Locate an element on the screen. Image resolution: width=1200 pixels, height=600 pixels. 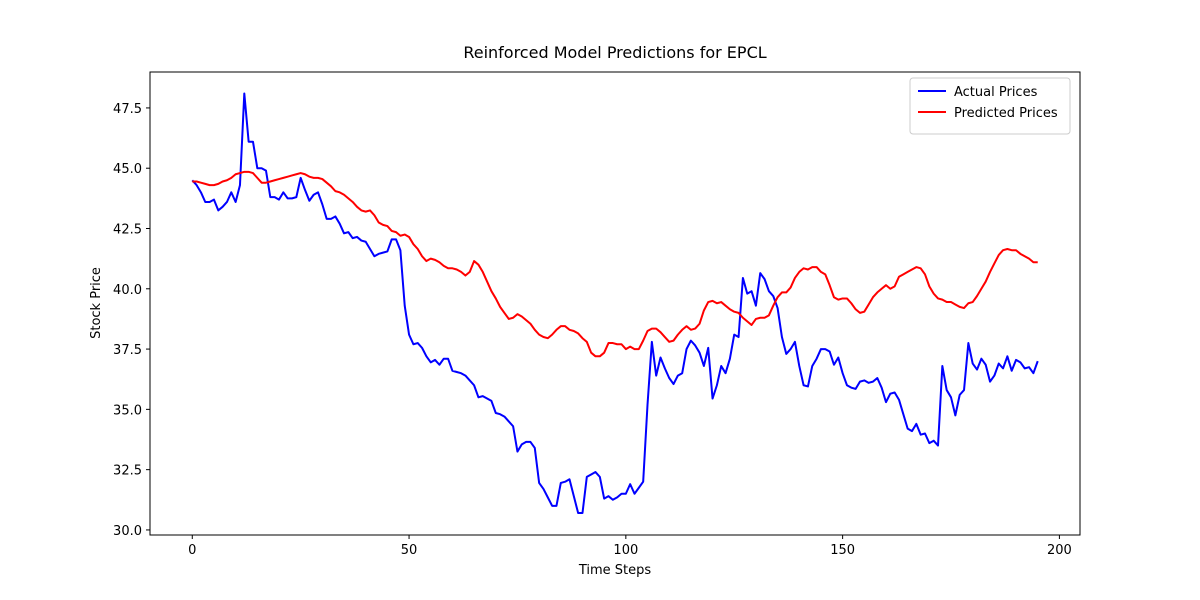
y-tick-label: 37.5 is located at coordinates (127, 350).